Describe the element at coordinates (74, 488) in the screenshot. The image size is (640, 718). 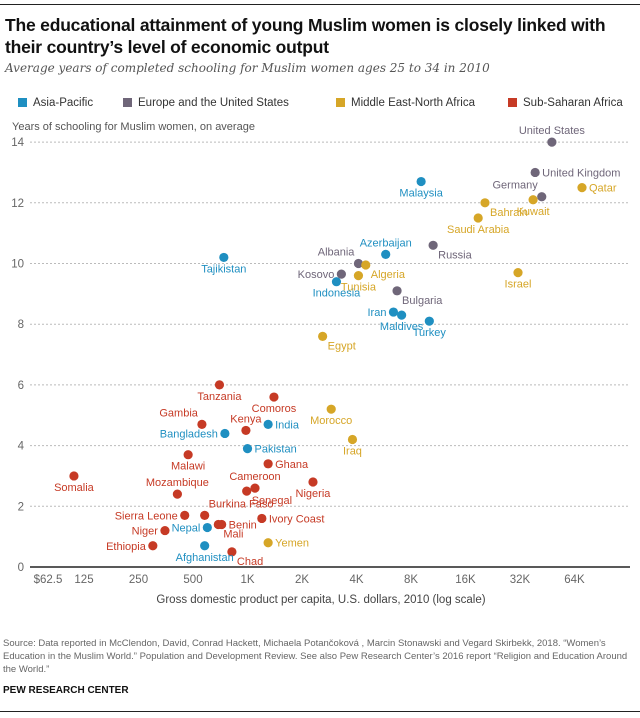
I see `point-label-somalia: Somalia` at that location.